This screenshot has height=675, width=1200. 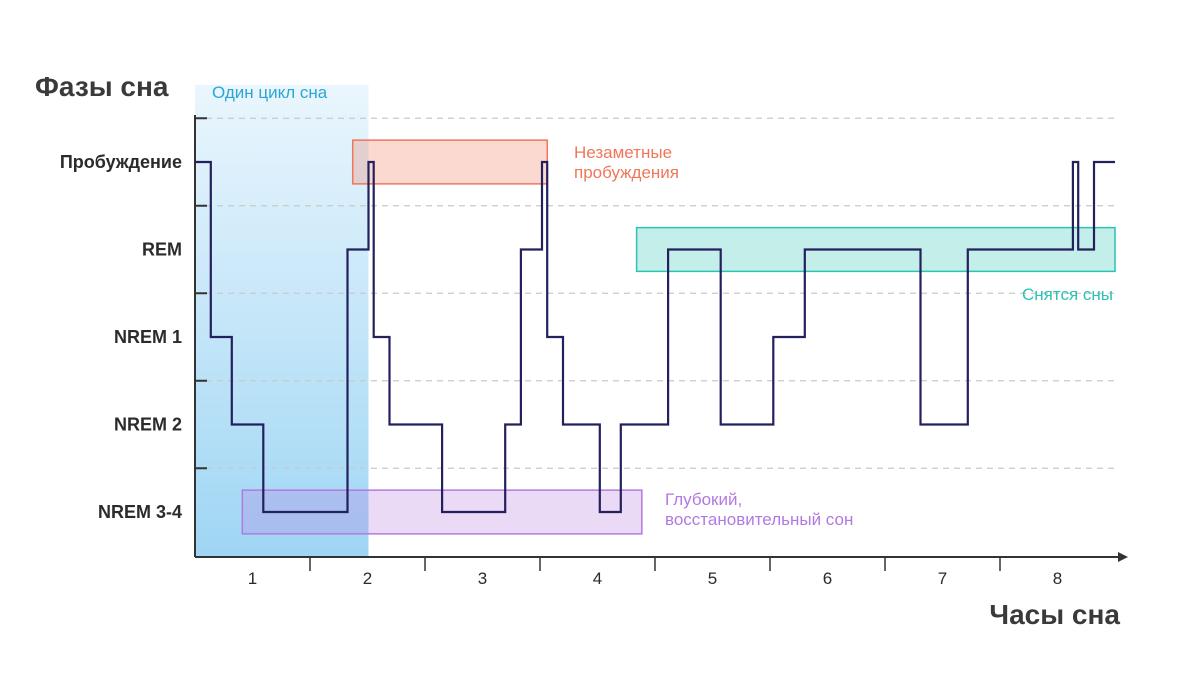 I want to click on annotation-label: Один цикл сна, so click(x=270, y=92).